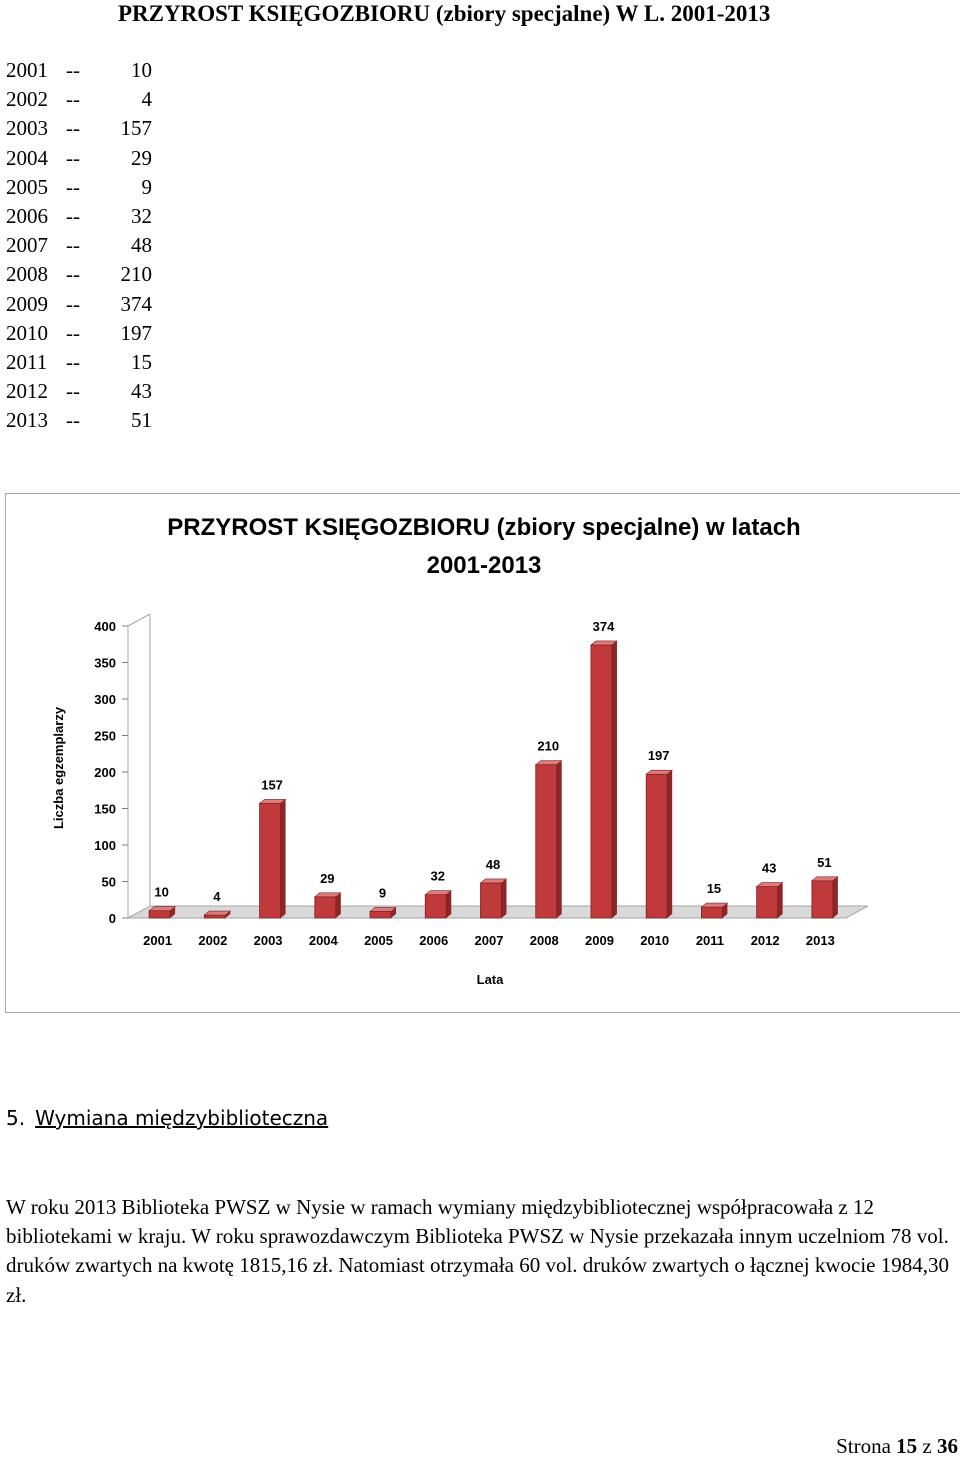 This screenshot has height=1460, width=960. I want to click on section-heading: 5. Wymiana międzybiblioteczna, so click(167, 1118).